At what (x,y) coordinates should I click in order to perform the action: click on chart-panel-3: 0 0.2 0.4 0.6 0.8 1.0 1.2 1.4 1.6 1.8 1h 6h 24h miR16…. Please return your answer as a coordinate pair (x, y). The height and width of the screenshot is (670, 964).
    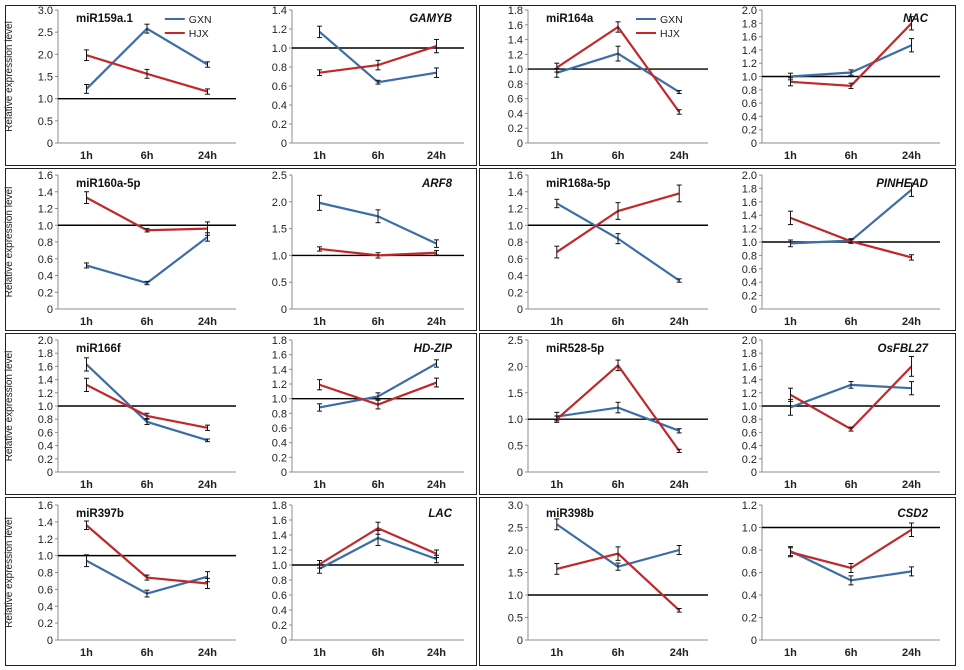
    Looking at the image, I should click on (608, 83).